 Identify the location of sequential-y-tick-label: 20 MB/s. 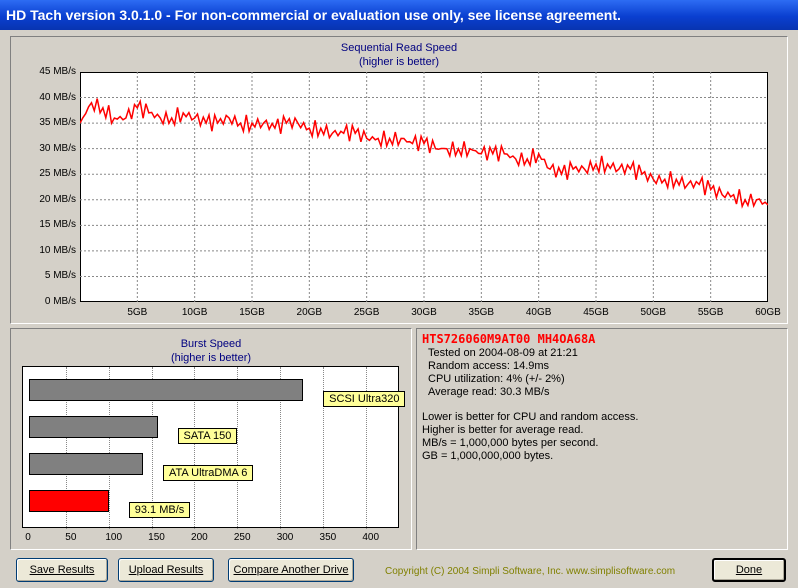
(57, 199).